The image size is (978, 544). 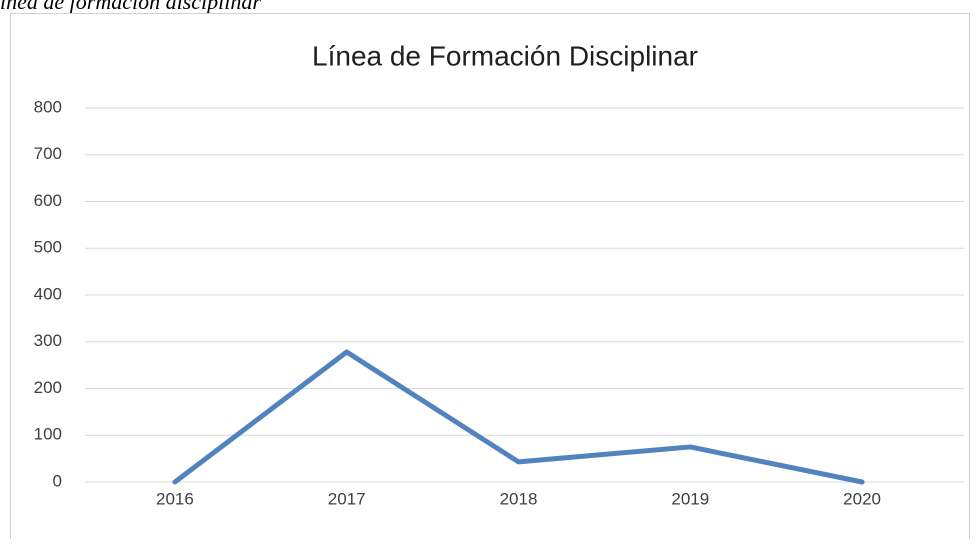 I want to click on y-tick-label: 800, so click(x=48, y=106).